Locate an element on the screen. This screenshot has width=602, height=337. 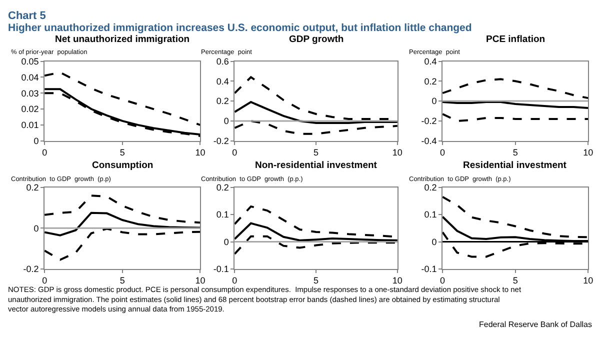
y-tick-label: 0.6 is located at coordinates (222, 61).